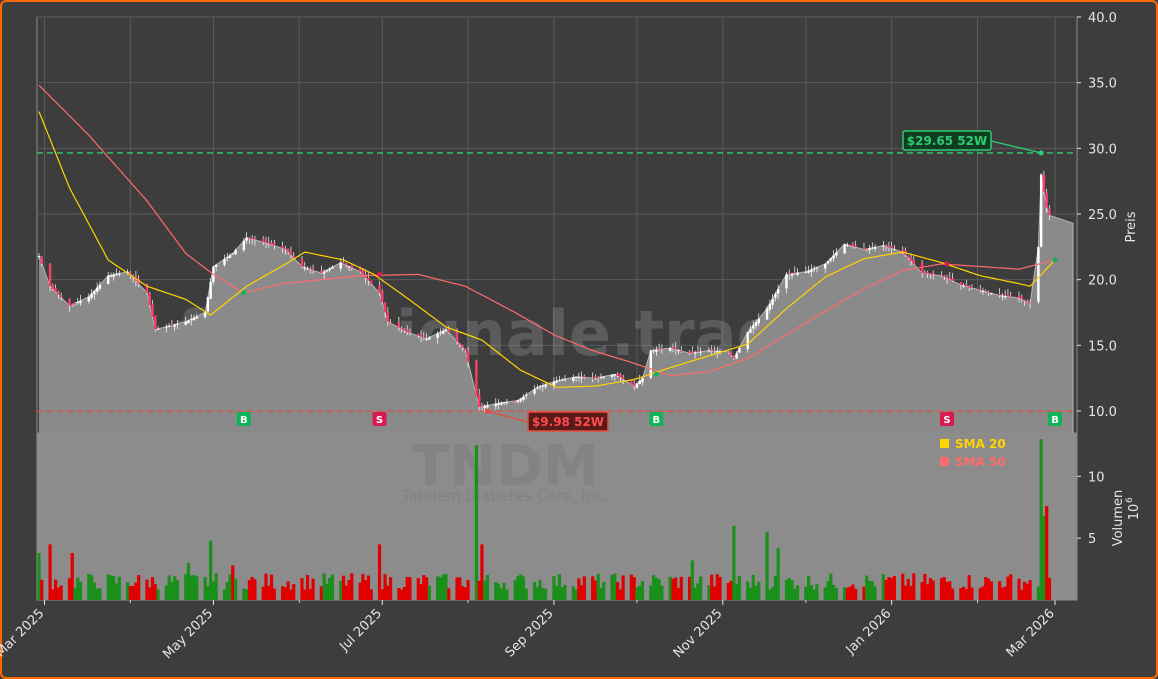 The height and width of the screenshot is (679, 1158). What do you see at coordinates (1118, 518) in the screenshot?
I see `volume-axis-label: Volumen` at bounding box center [1118, 518].